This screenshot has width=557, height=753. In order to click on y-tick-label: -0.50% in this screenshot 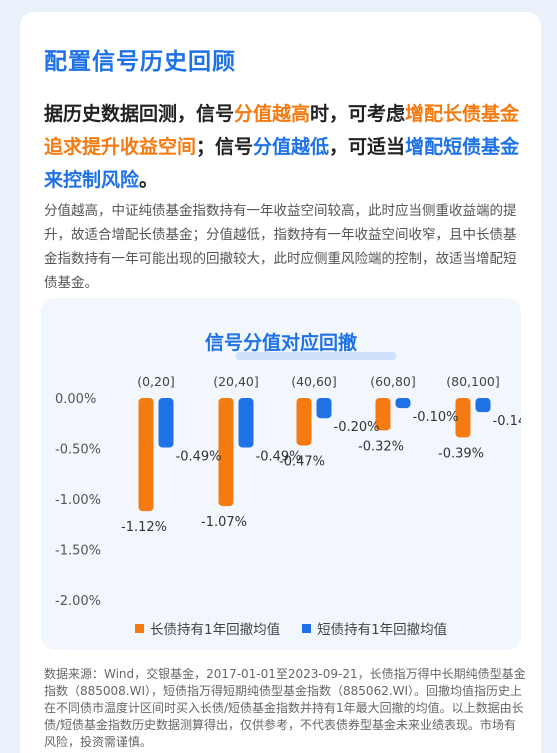, I will do `click(78, 450)`.